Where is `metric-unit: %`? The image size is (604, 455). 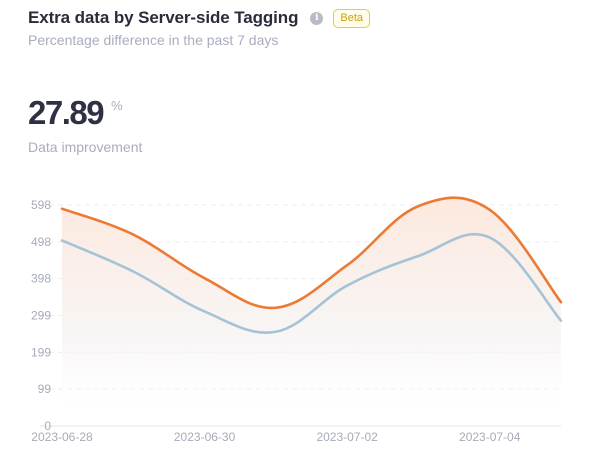
metric-unit: % is located at coordinates (117, 105).